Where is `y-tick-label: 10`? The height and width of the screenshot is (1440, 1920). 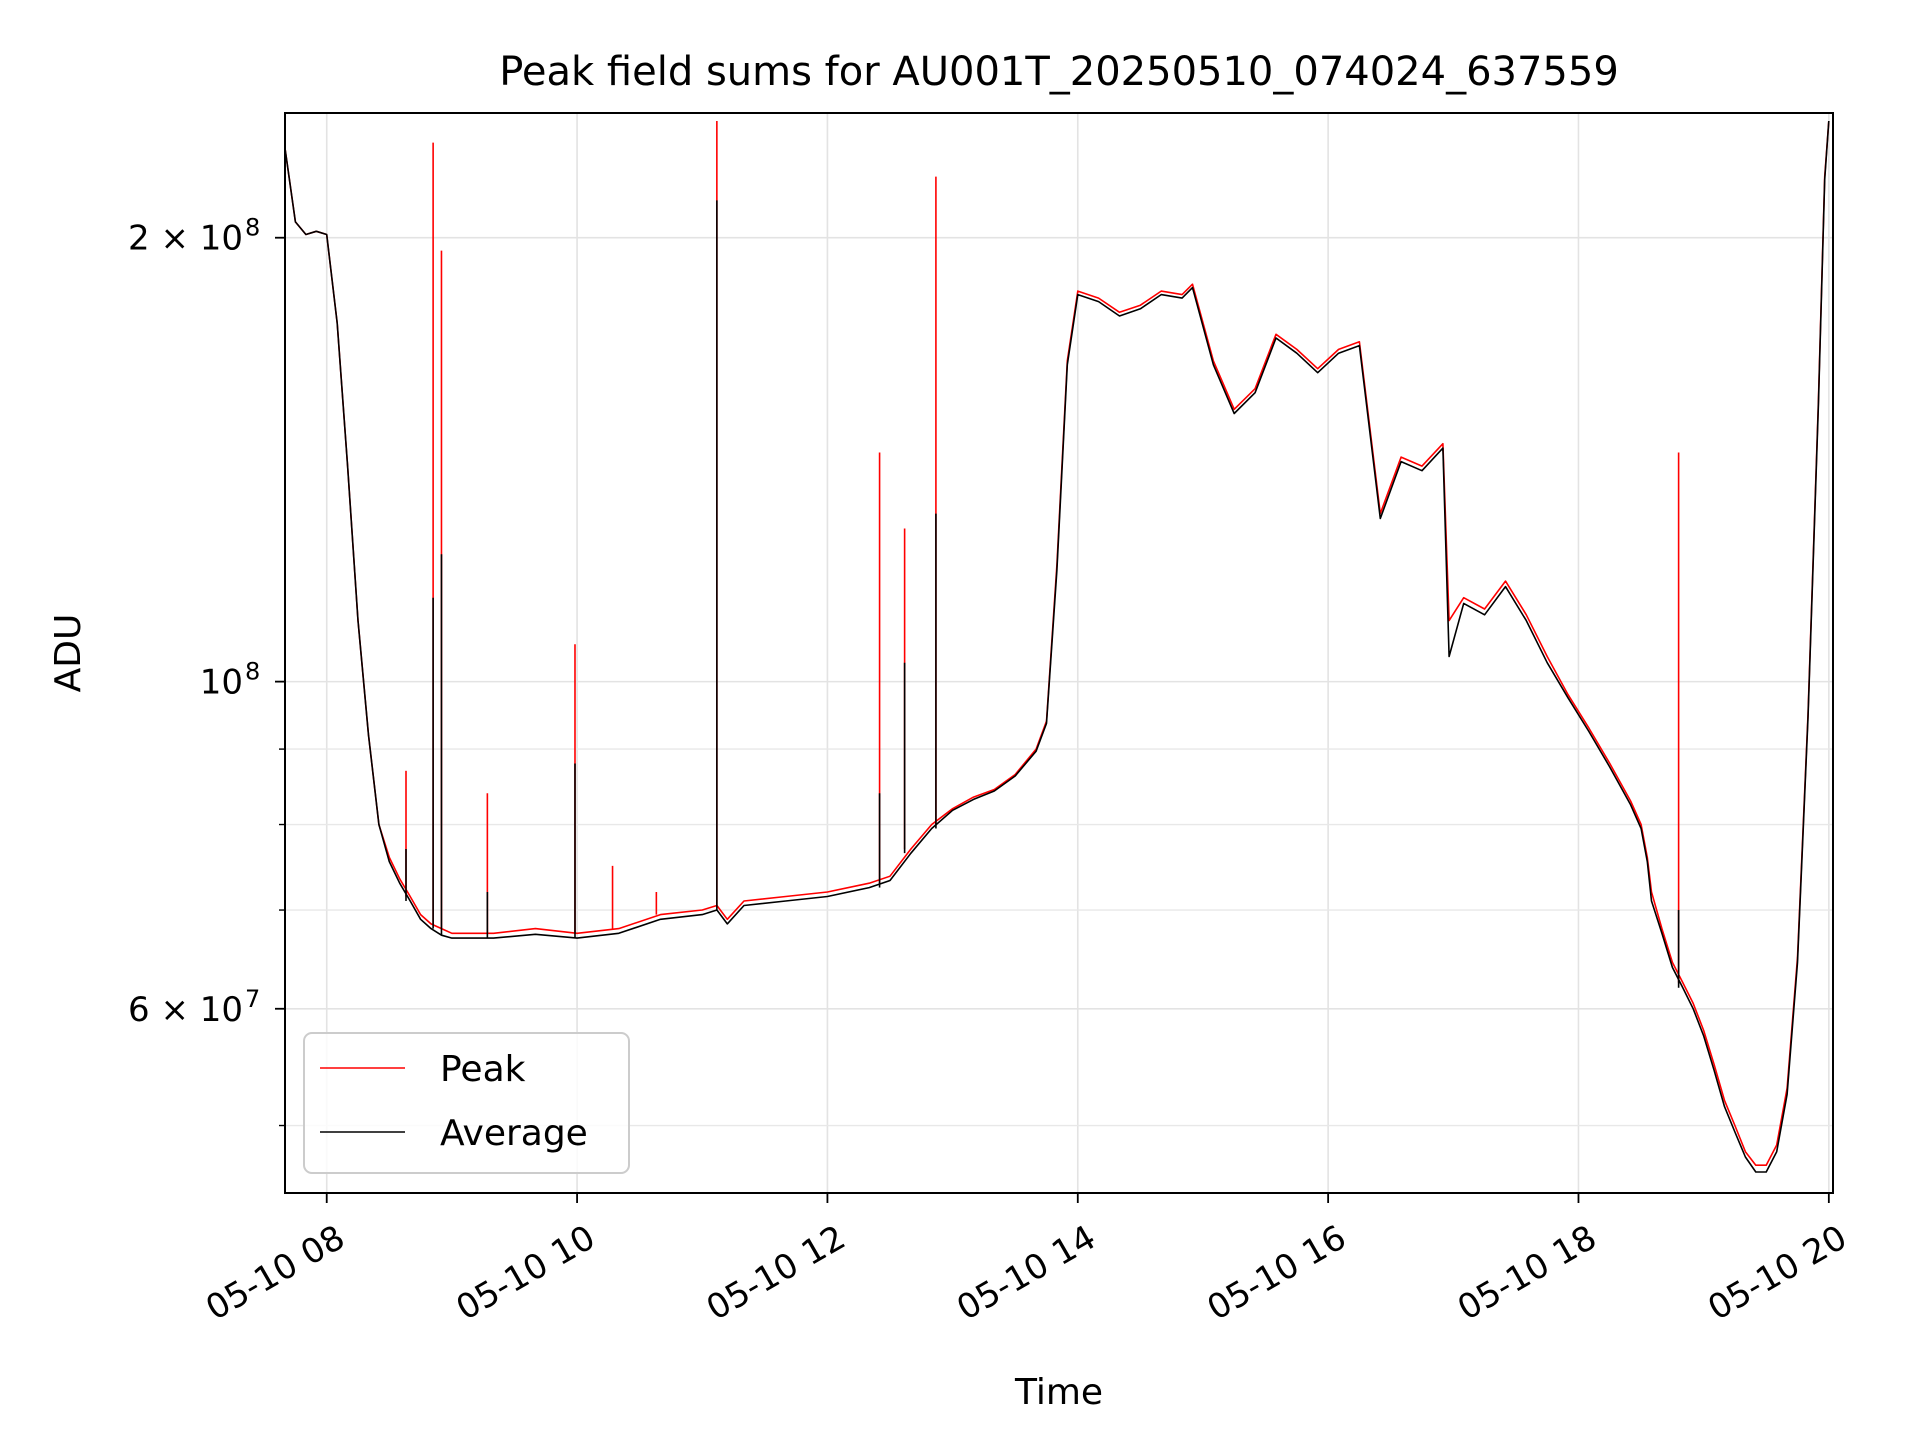
y-tick-label: 10 is located at coordinates (221, 683).